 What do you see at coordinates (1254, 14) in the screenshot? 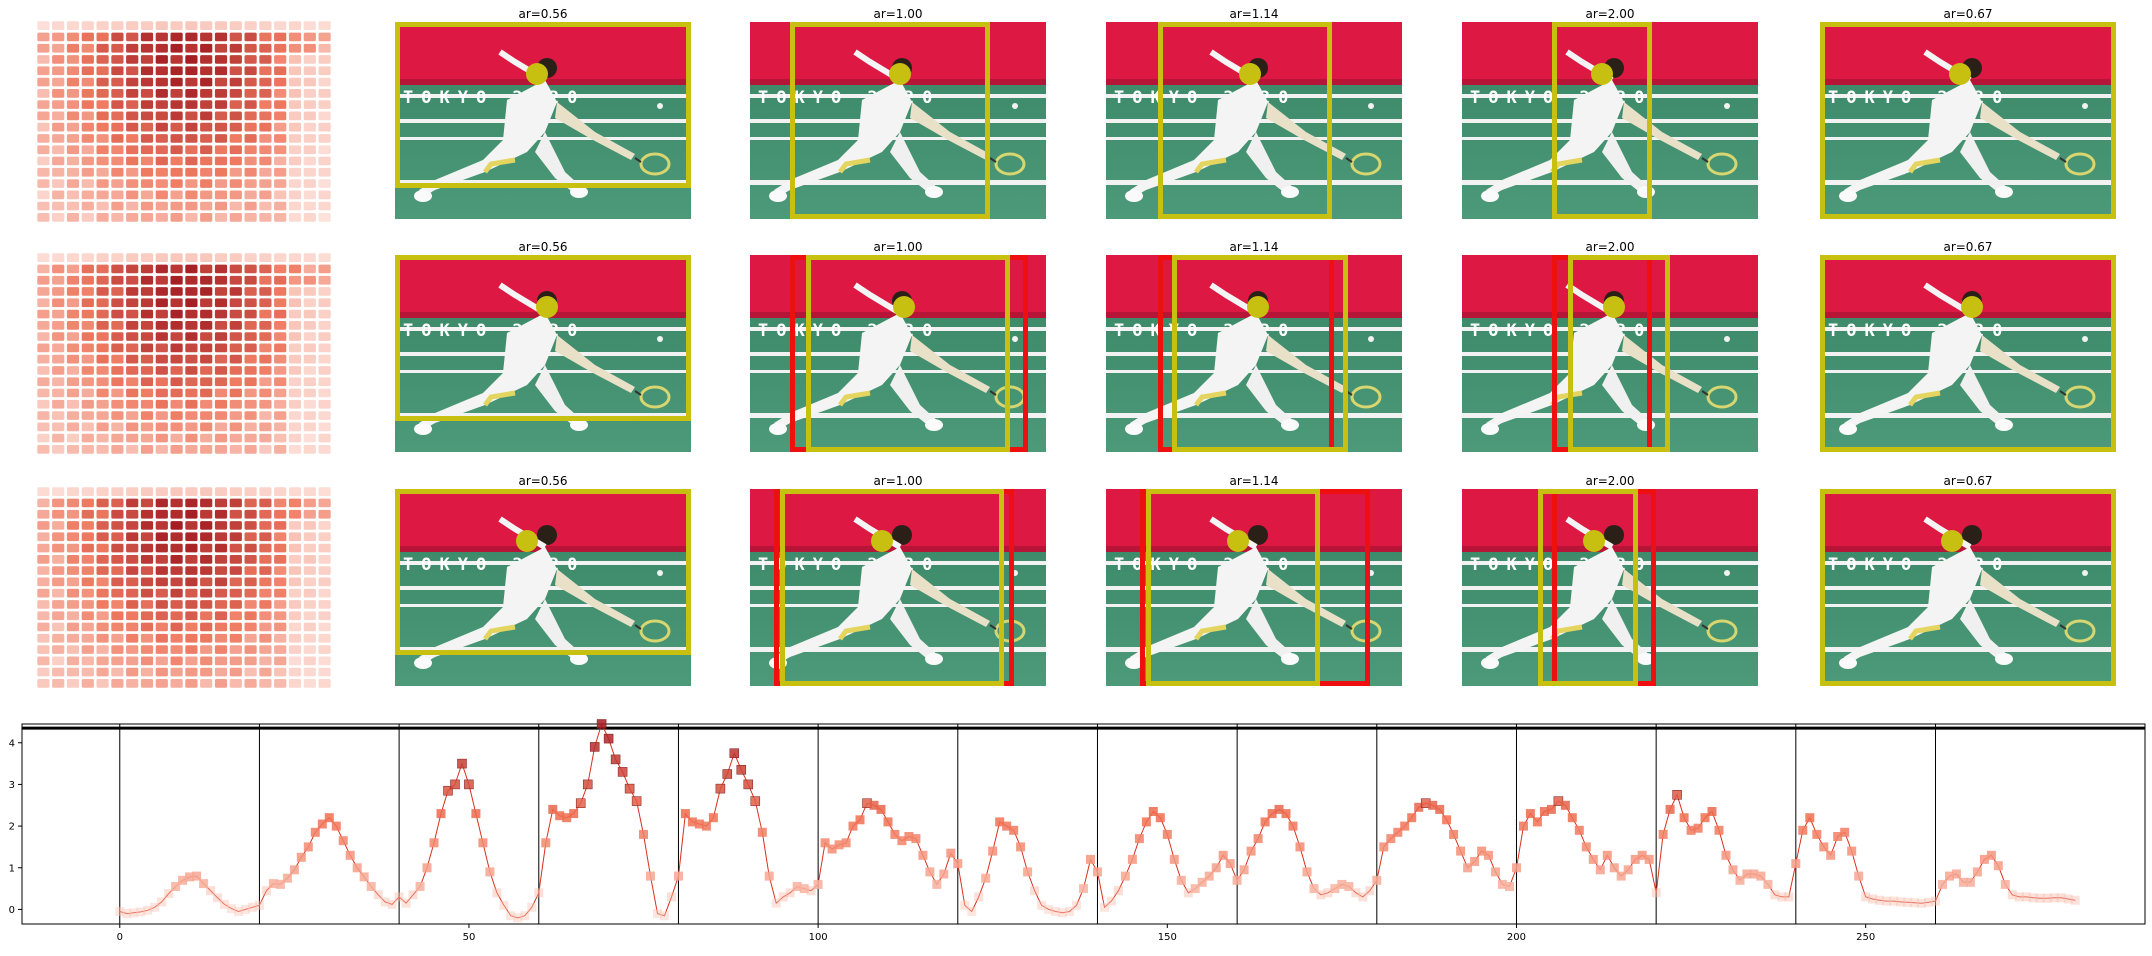
I see `panel-title: ar=1.14` at bounding box center [1254, 14].